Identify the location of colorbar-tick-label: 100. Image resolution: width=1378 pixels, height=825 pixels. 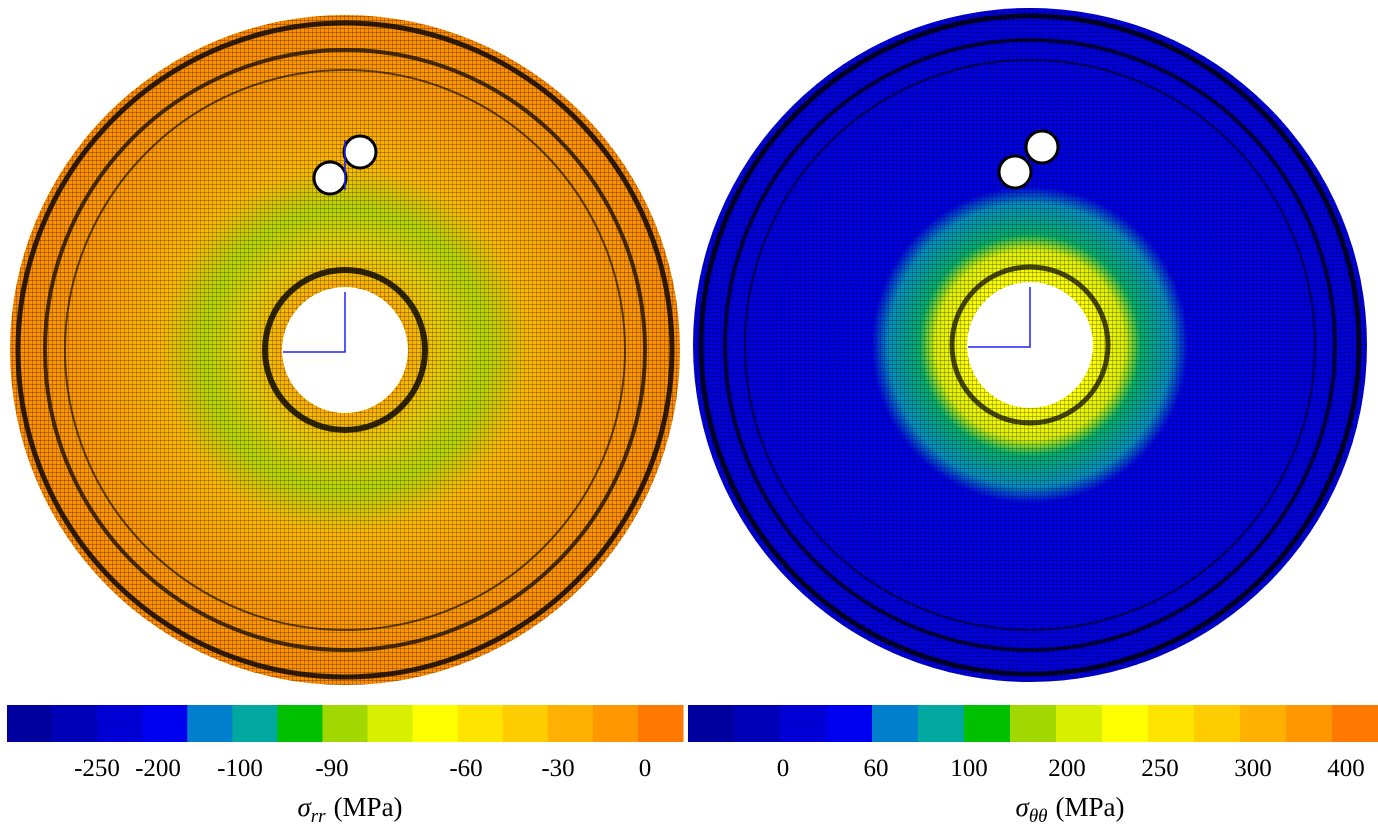
(969, 768).